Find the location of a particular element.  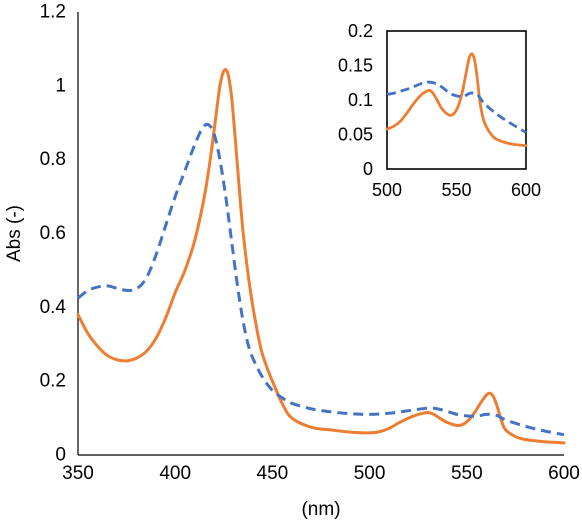

main-x-tick-label: 450 is located at coordinates (273, 473).